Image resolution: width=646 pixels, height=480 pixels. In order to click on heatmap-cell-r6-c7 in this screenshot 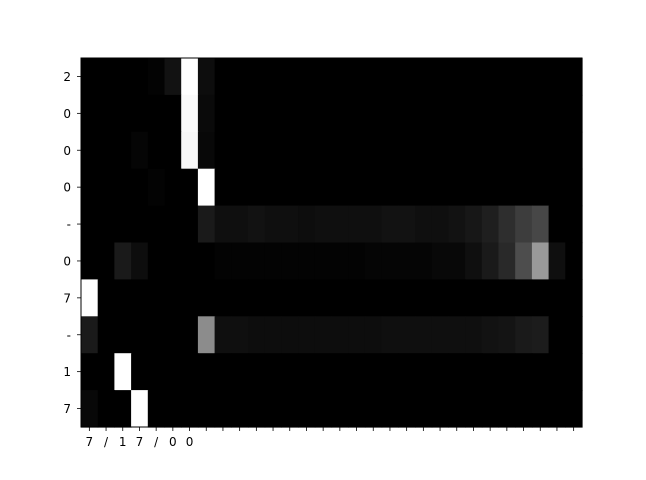, I will do `click(206, 298)`.